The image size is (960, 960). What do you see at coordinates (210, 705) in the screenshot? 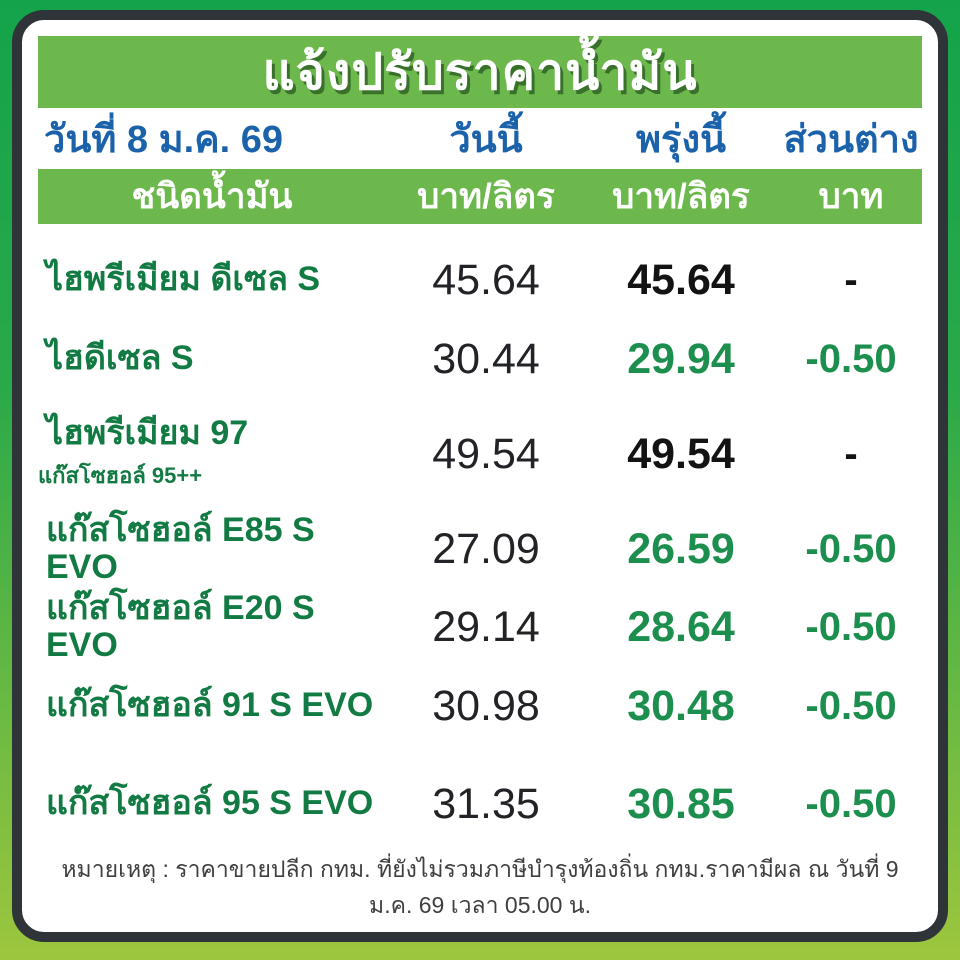
I see `fuel-name: แก๊สโซฮอล์ 91 S EVO` at bounding box center [210, 705].